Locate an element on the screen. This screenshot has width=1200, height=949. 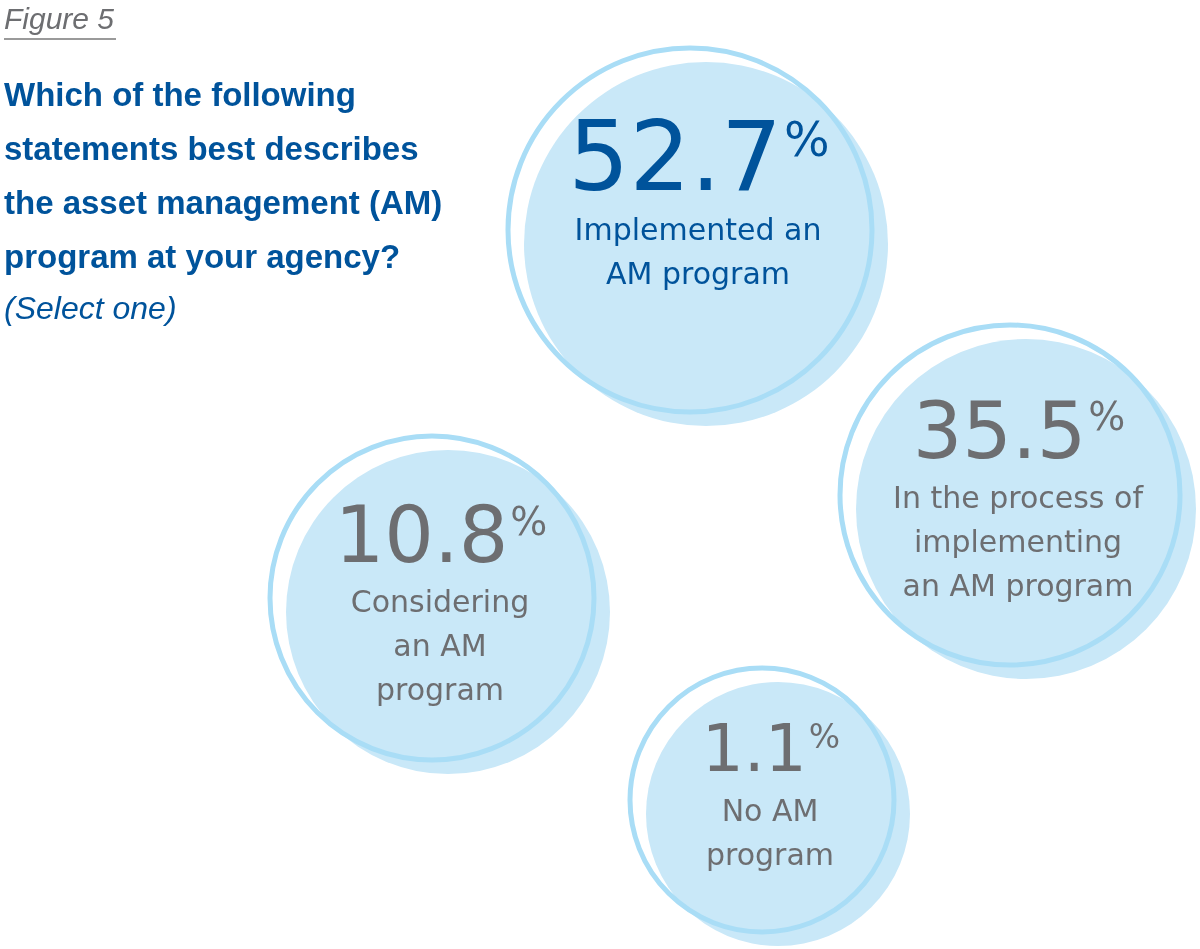
category-label: In the process of implementing an AM program is located at coordinates (1019, 541).